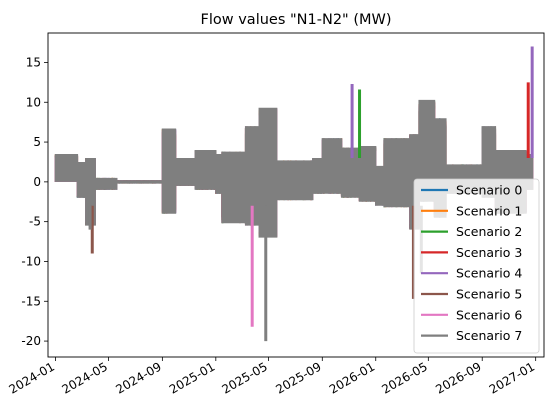  I want to click on legend-item: Scenario 6, so click(471, 314).